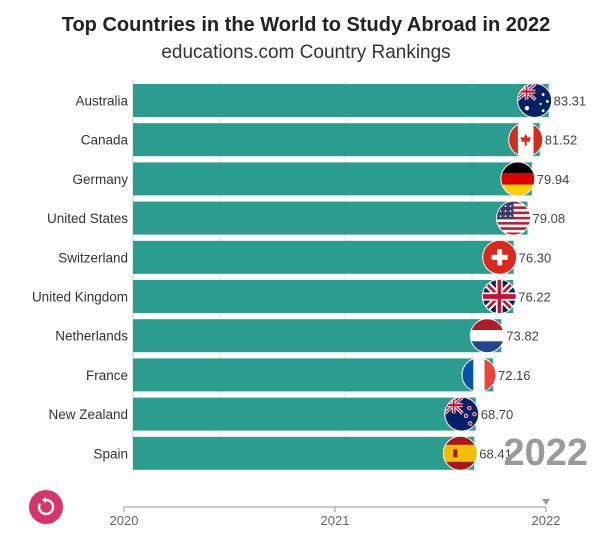 The height and width of the screenshot is (536, 612). I want to click on switzerland-flag-icon, so click(500, 257).